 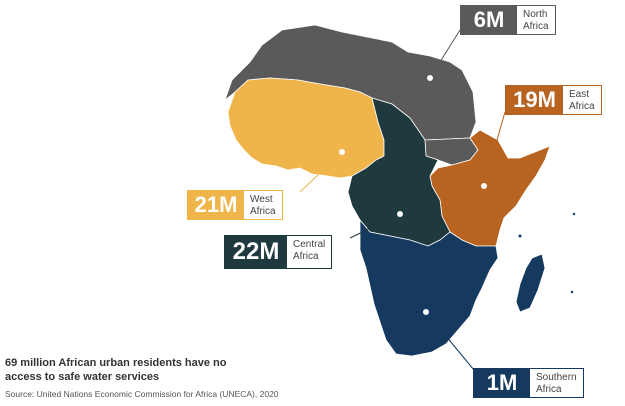 I want to click on callout-label: Southern Africa, so click(x=556, y=383).